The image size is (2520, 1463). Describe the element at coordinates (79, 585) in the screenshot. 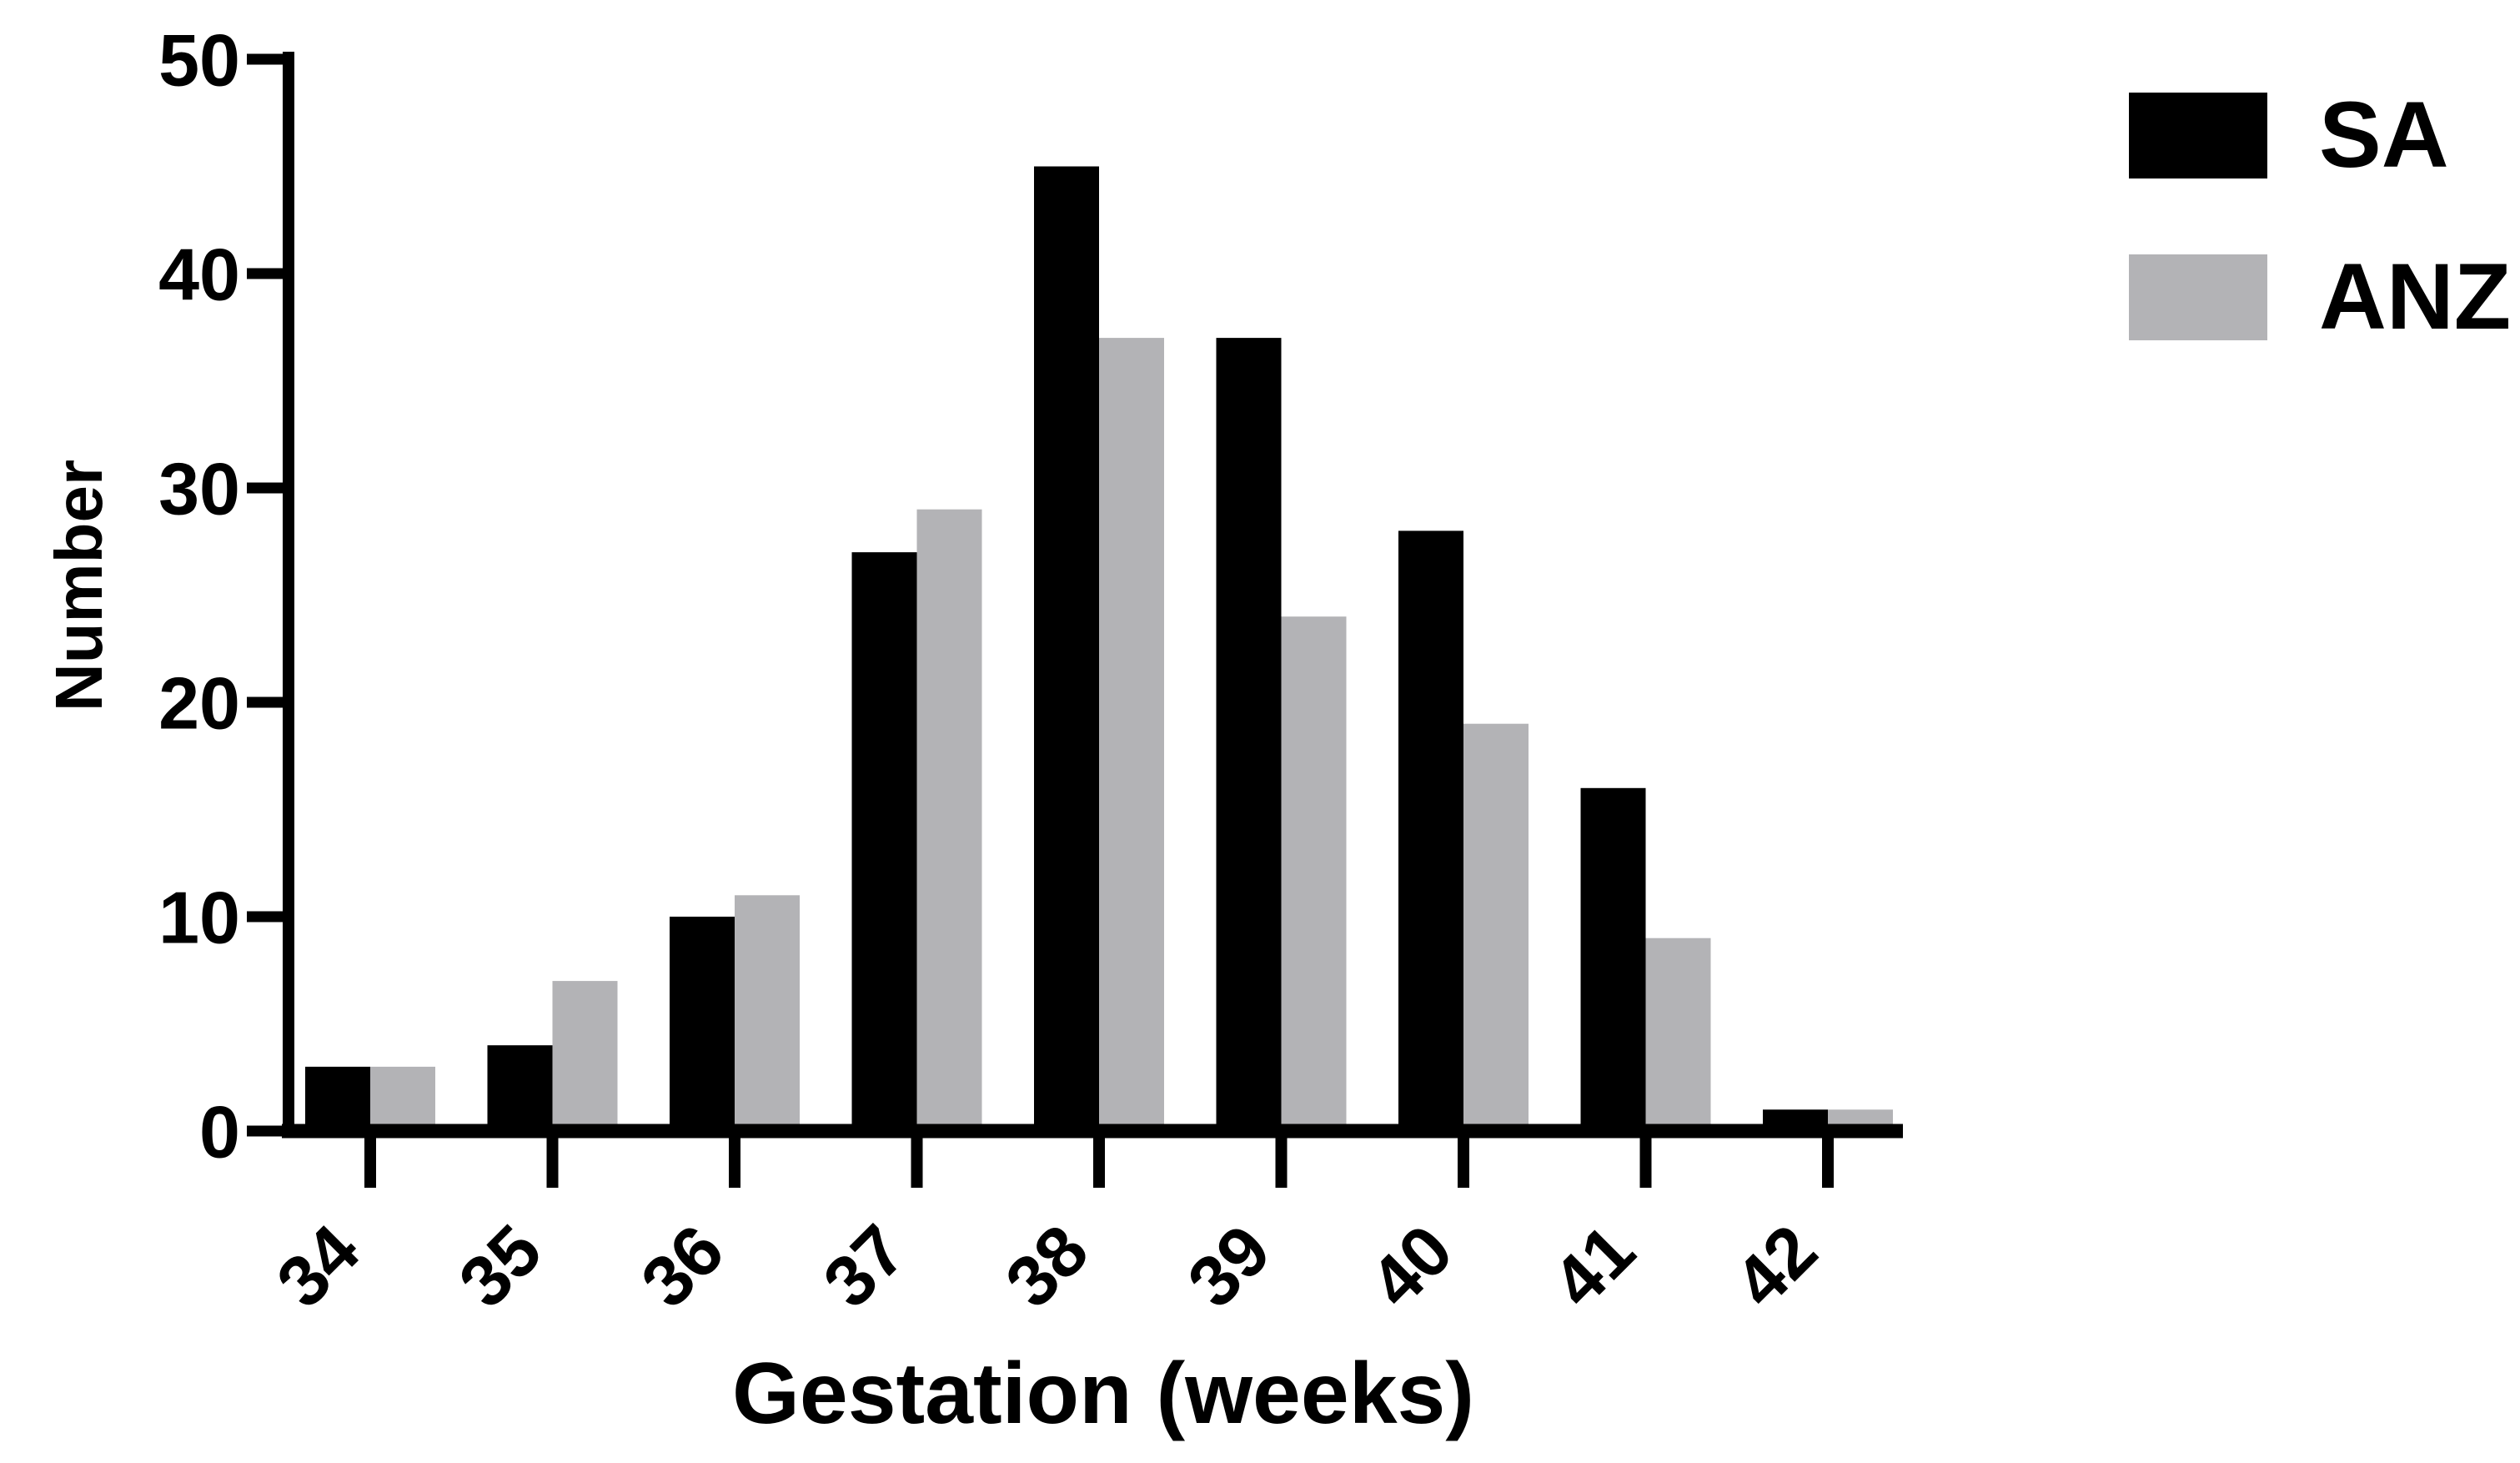

I see `y-axis-title: Number` at that location.